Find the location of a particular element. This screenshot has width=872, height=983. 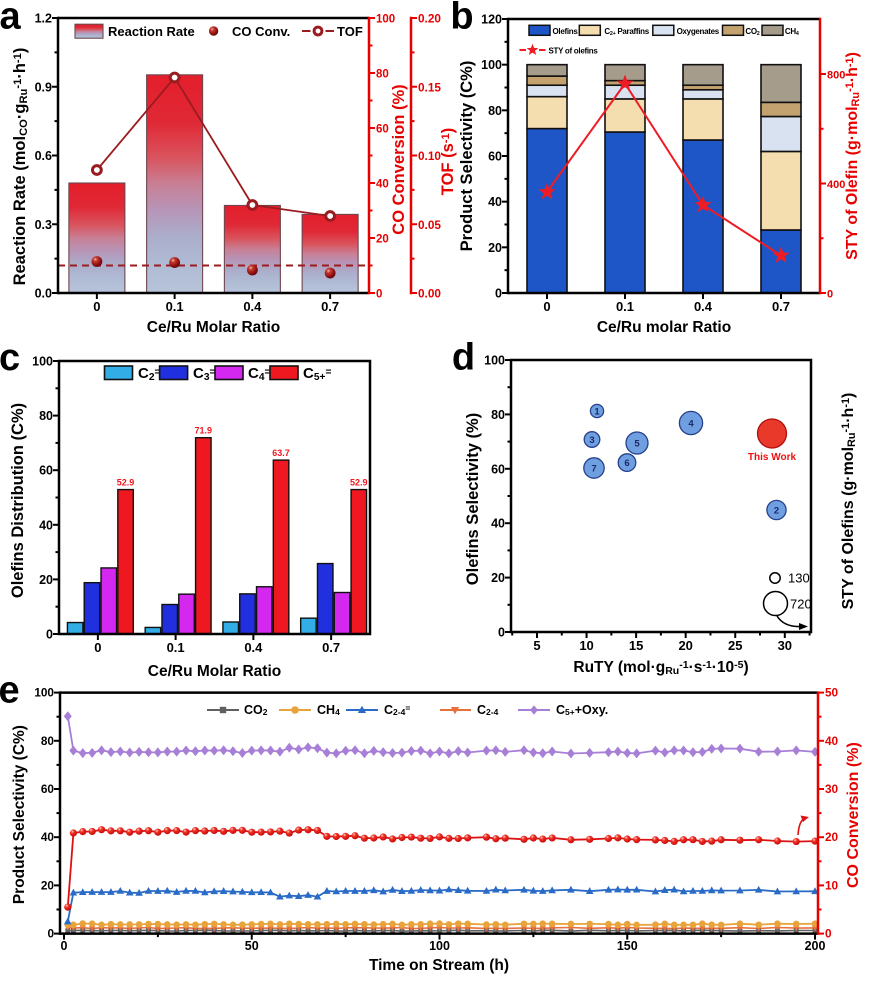

svg-text: 0.1 is located at coordinates (625, 306).